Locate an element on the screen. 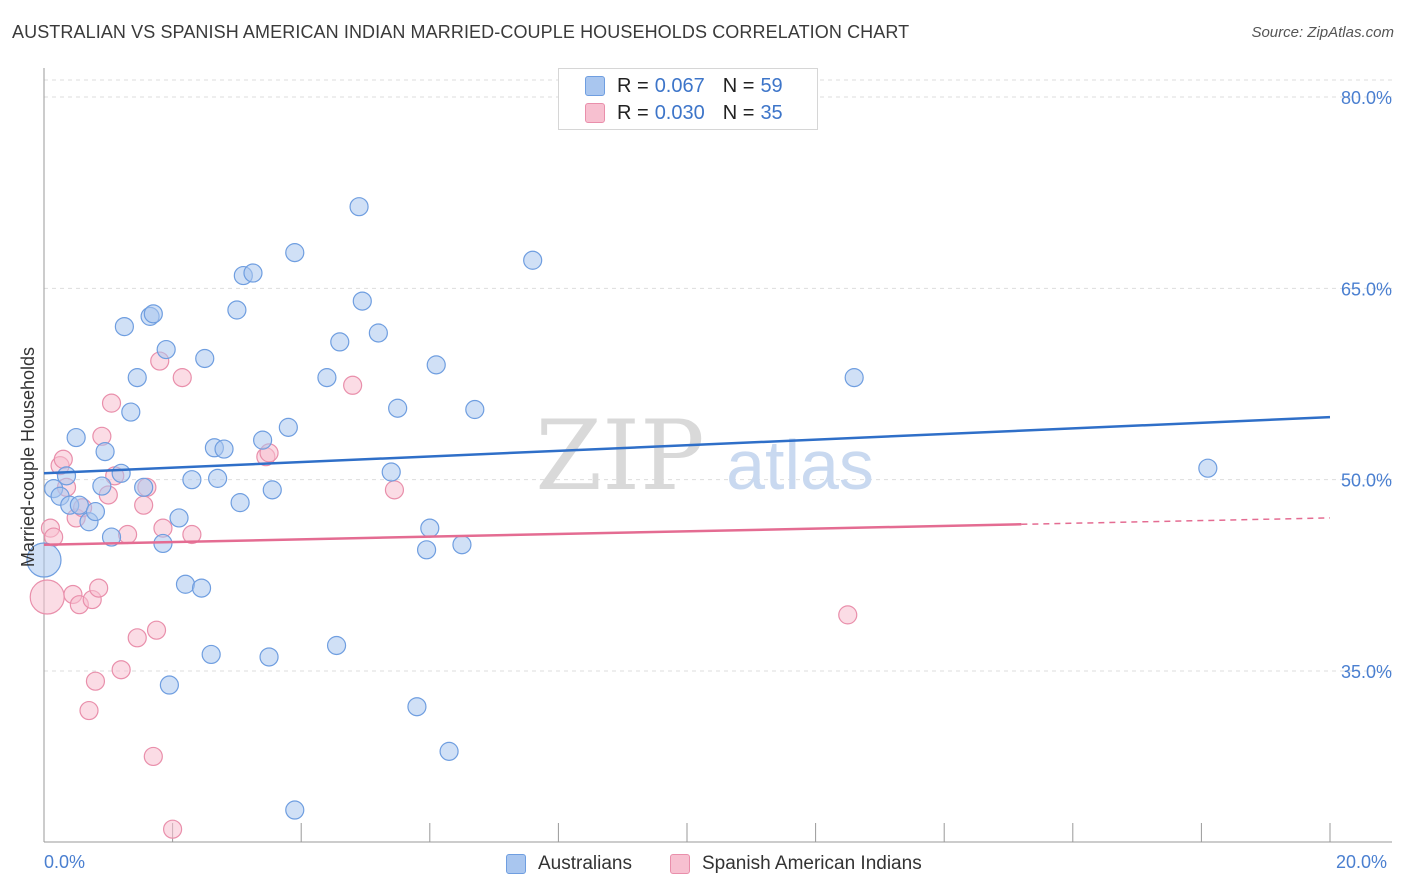 This screenshot has height=892, width=1406. legend-swatch-pink is located at coordinates (595, 113).